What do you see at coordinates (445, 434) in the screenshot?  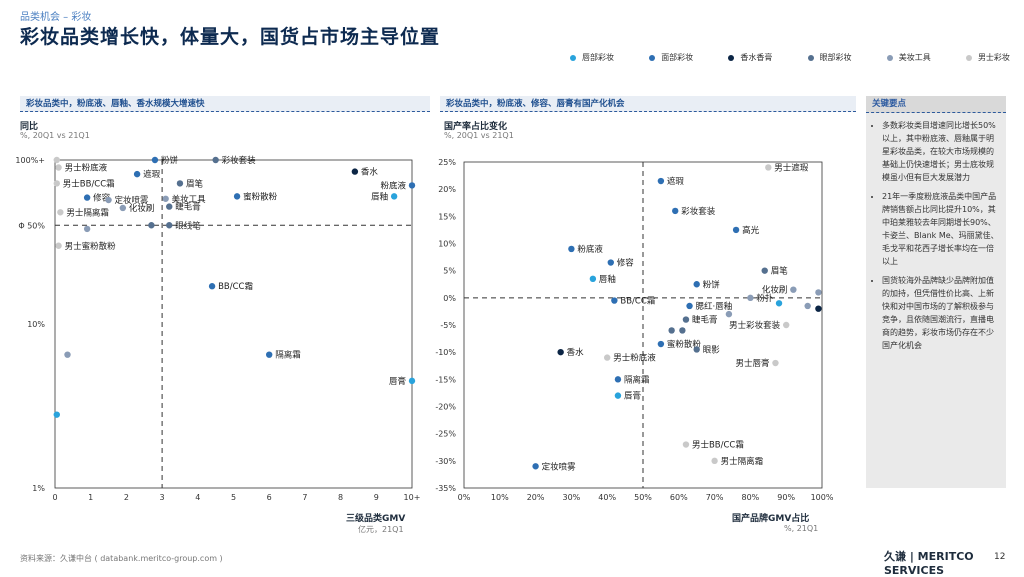 I see `y-tick-label: -25%` at bounding box center [445, 434].